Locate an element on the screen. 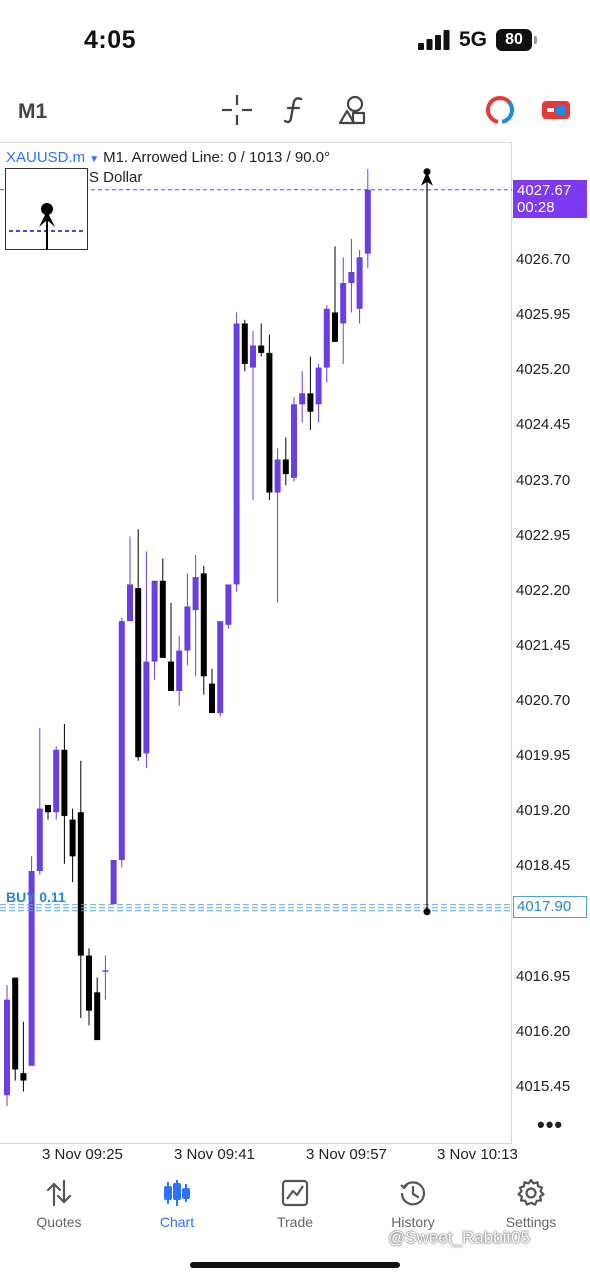 The width and height of the screenshot is (590, 1280). price-tick-label: 4020.70 is located at coordinates (543, 700).